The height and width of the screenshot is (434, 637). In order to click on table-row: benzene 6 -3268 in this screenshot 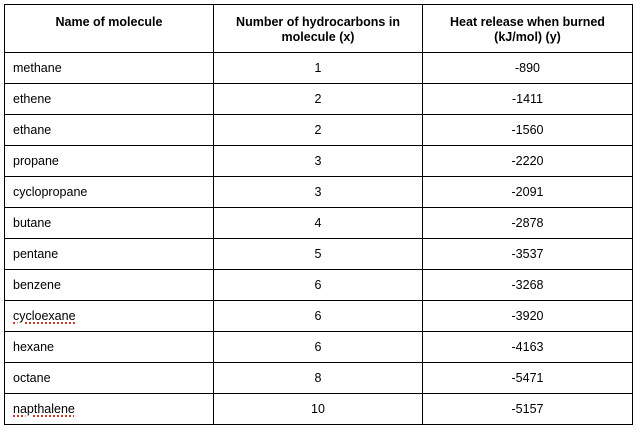, I will do `click(318, 285)`.